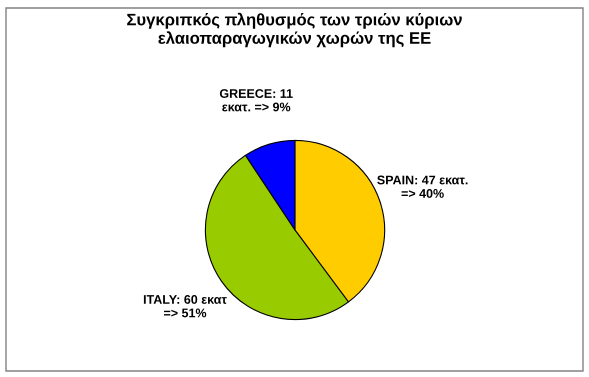 Image resolution: width=589 pixels, height=377 pixels. What do you see at coordinates (294, 30) in the screenshot?
I see `chart-title: Συγκριπκός πληθυσμός των τριών κύριων ελαιοπαραγωγικών χωρών της ΕΕ` at bounding box center [294, 30].